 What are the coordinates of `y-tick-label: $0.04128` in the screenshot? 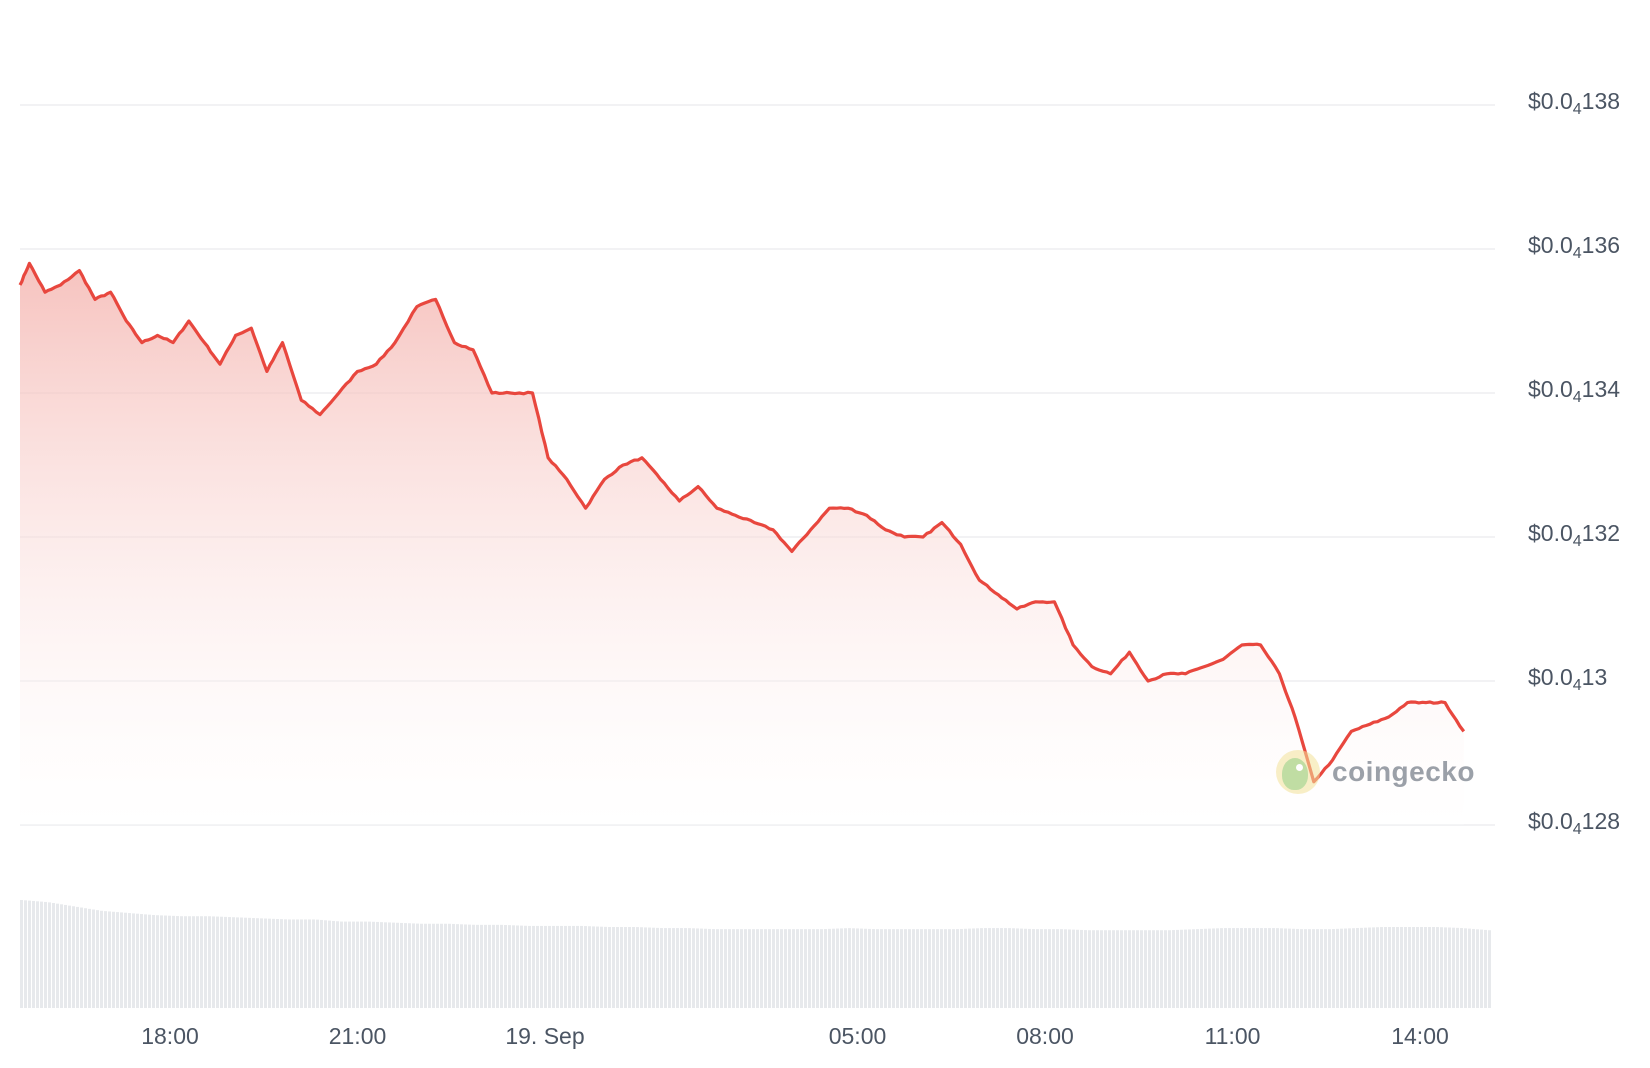 It's located at (1574, 823).